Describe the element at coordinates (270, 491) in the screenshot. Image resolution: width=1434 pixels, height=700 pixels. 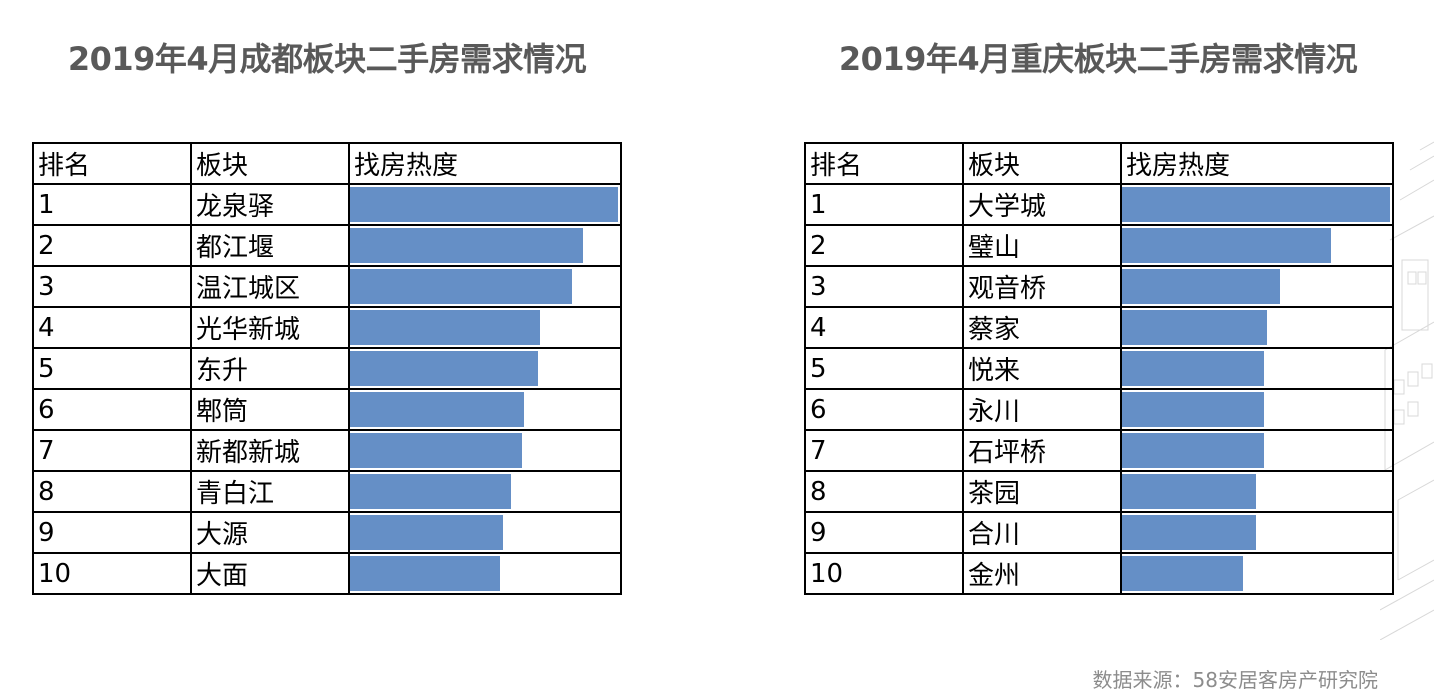
I see `district-cell: 青白江` at that location.